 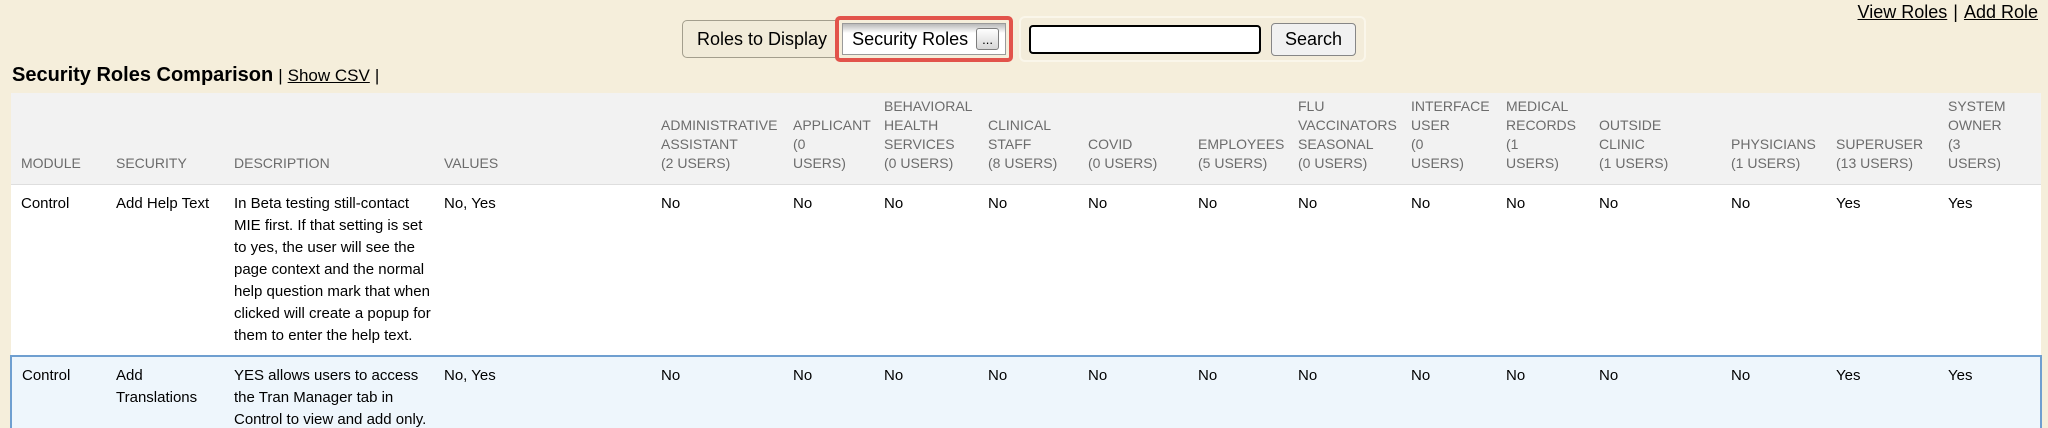 What do you see at coordinates (1541, 115) in the screenshot?
I see `role-name: MEDICAL RECORDS` at bounding box center [1541, 115].